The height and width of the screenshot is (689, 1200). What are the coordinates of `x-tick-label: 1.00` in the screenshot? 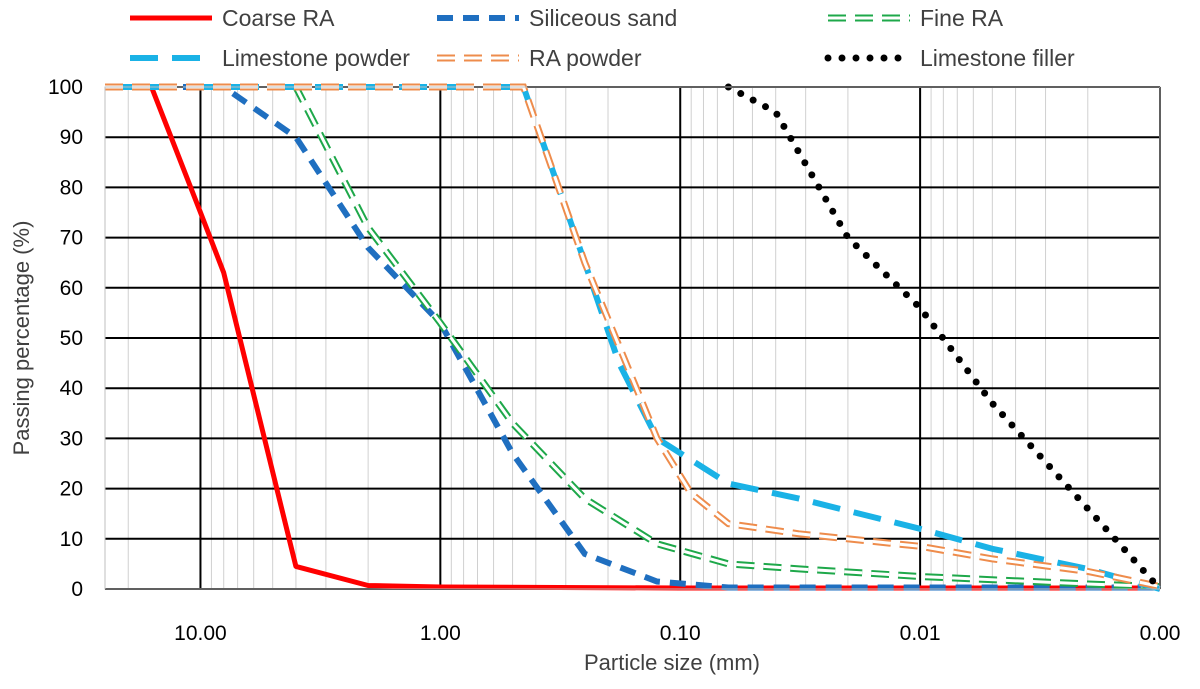 It's located at (440, 633).